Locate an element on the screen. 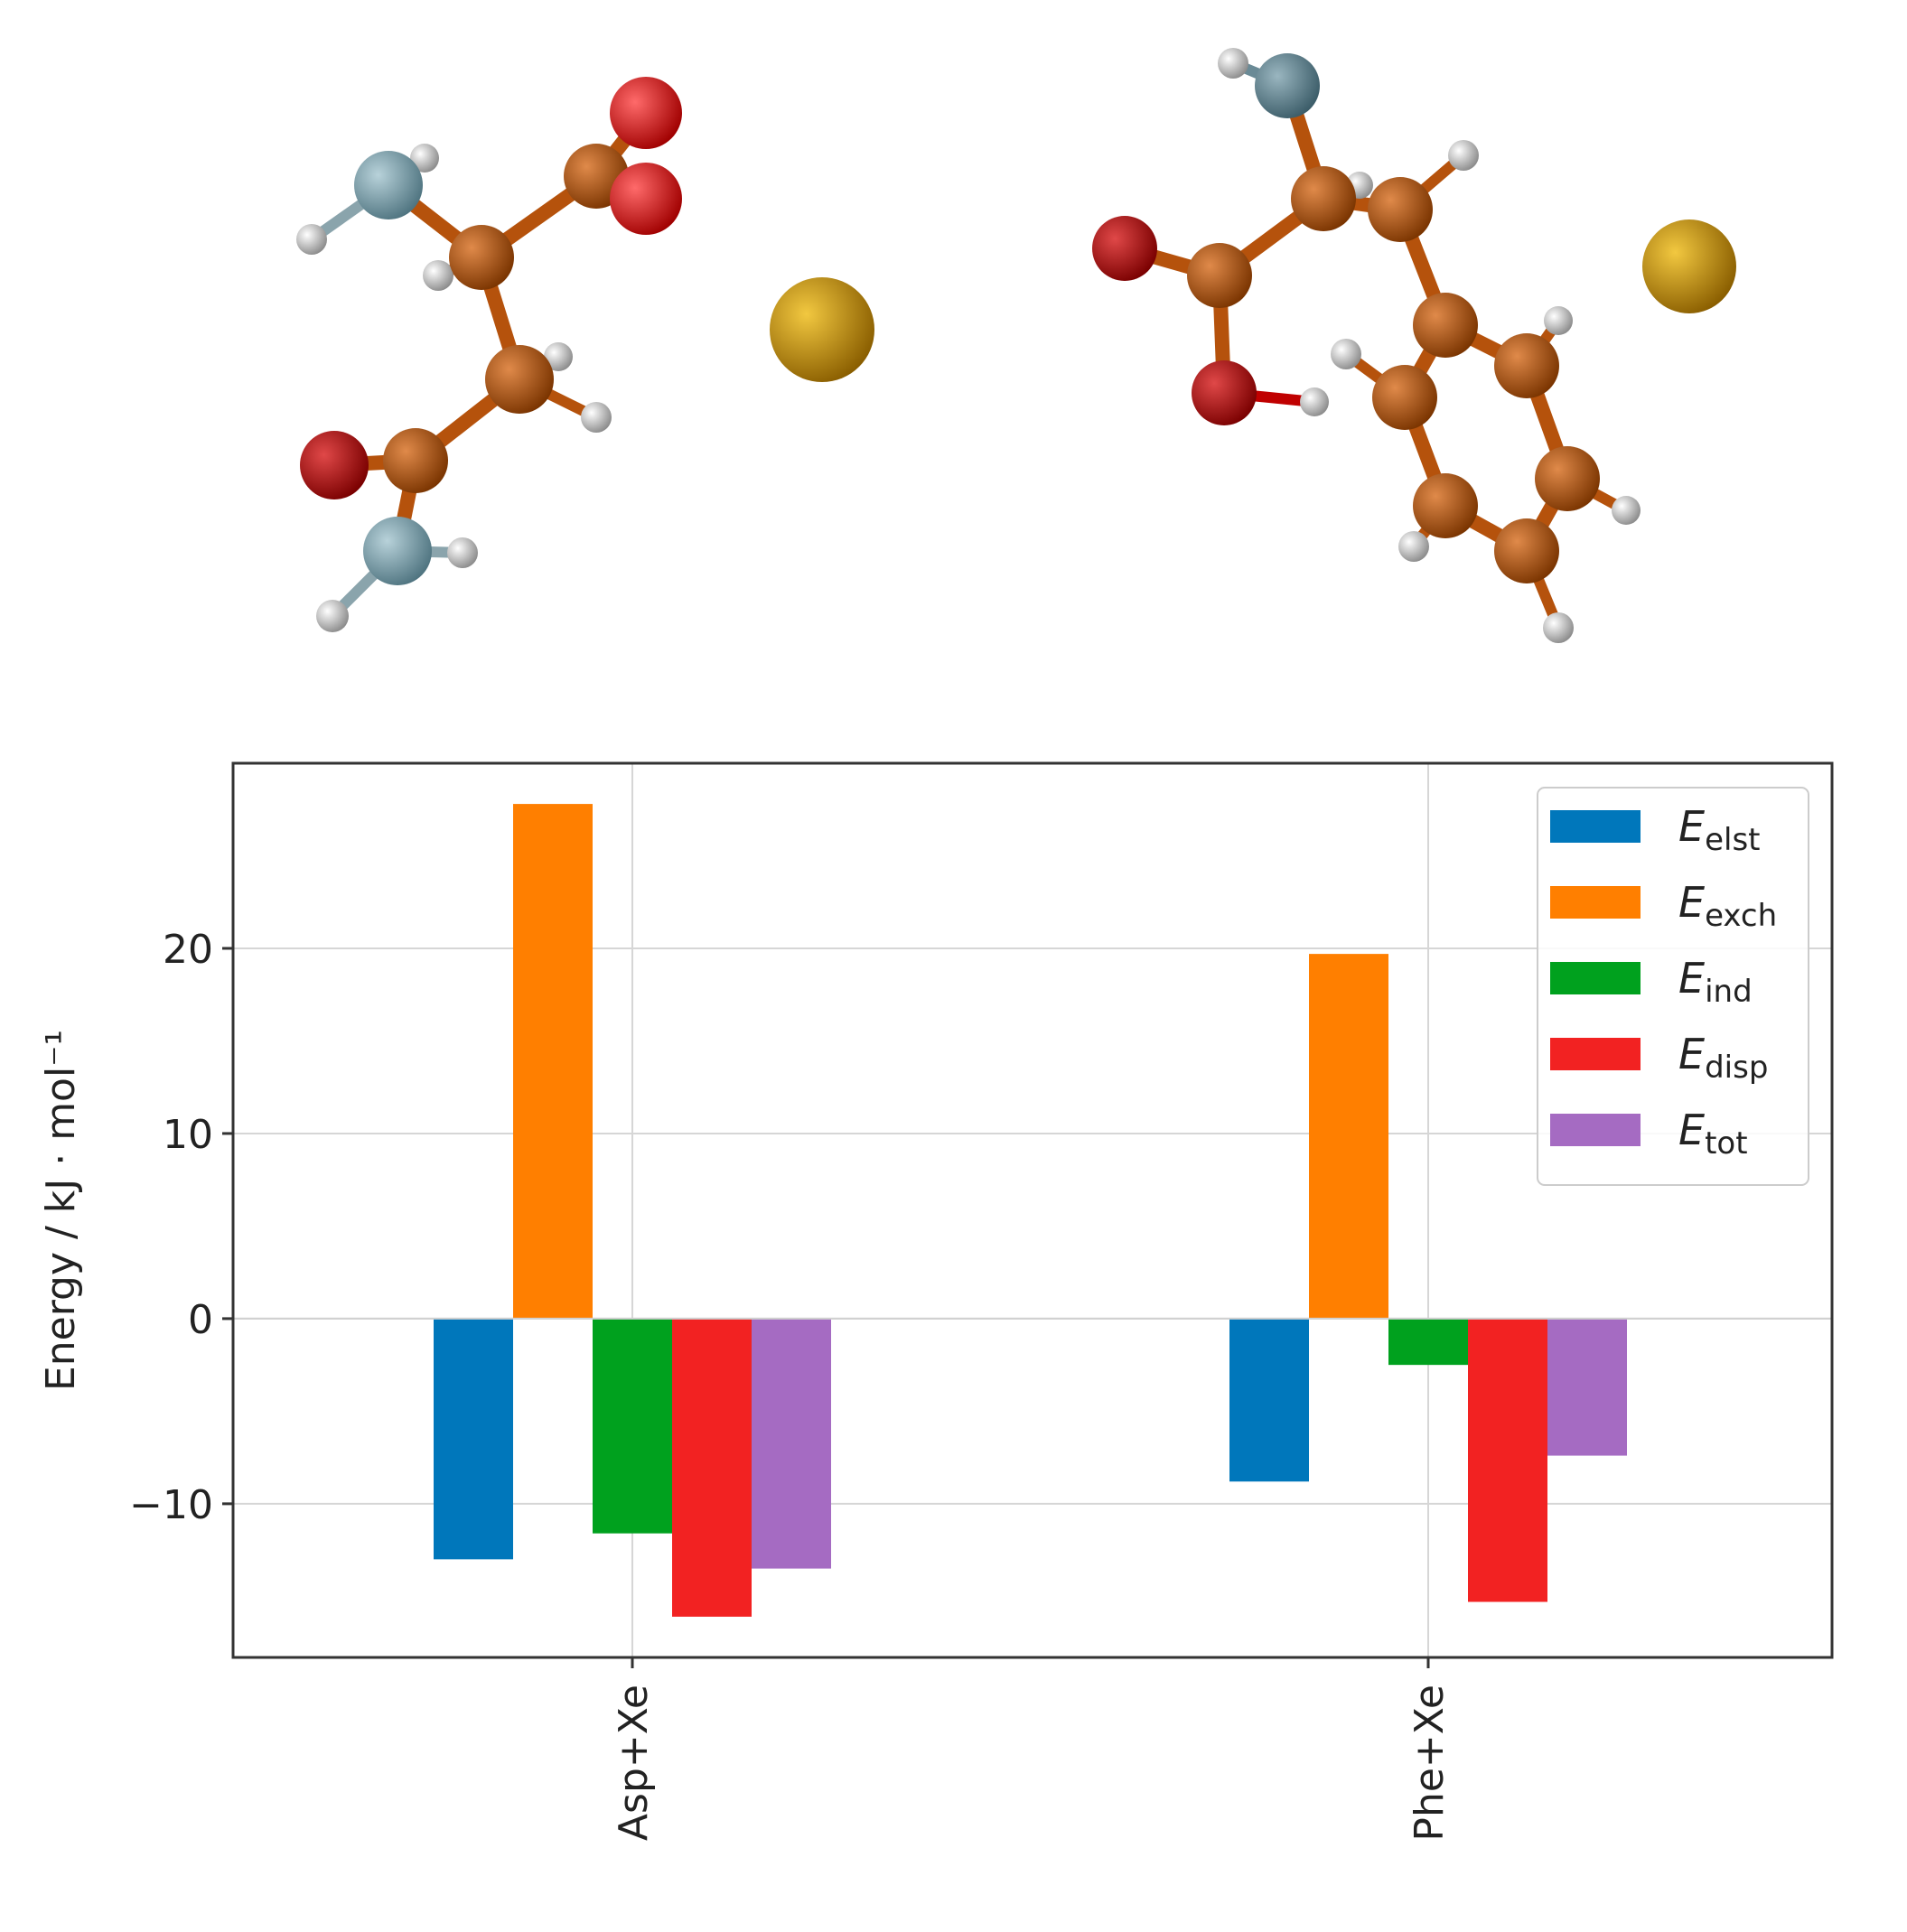 This screenshot has height=1932, width=1907. bar-disp-asp-xe is located at coordinates (712, 1467).